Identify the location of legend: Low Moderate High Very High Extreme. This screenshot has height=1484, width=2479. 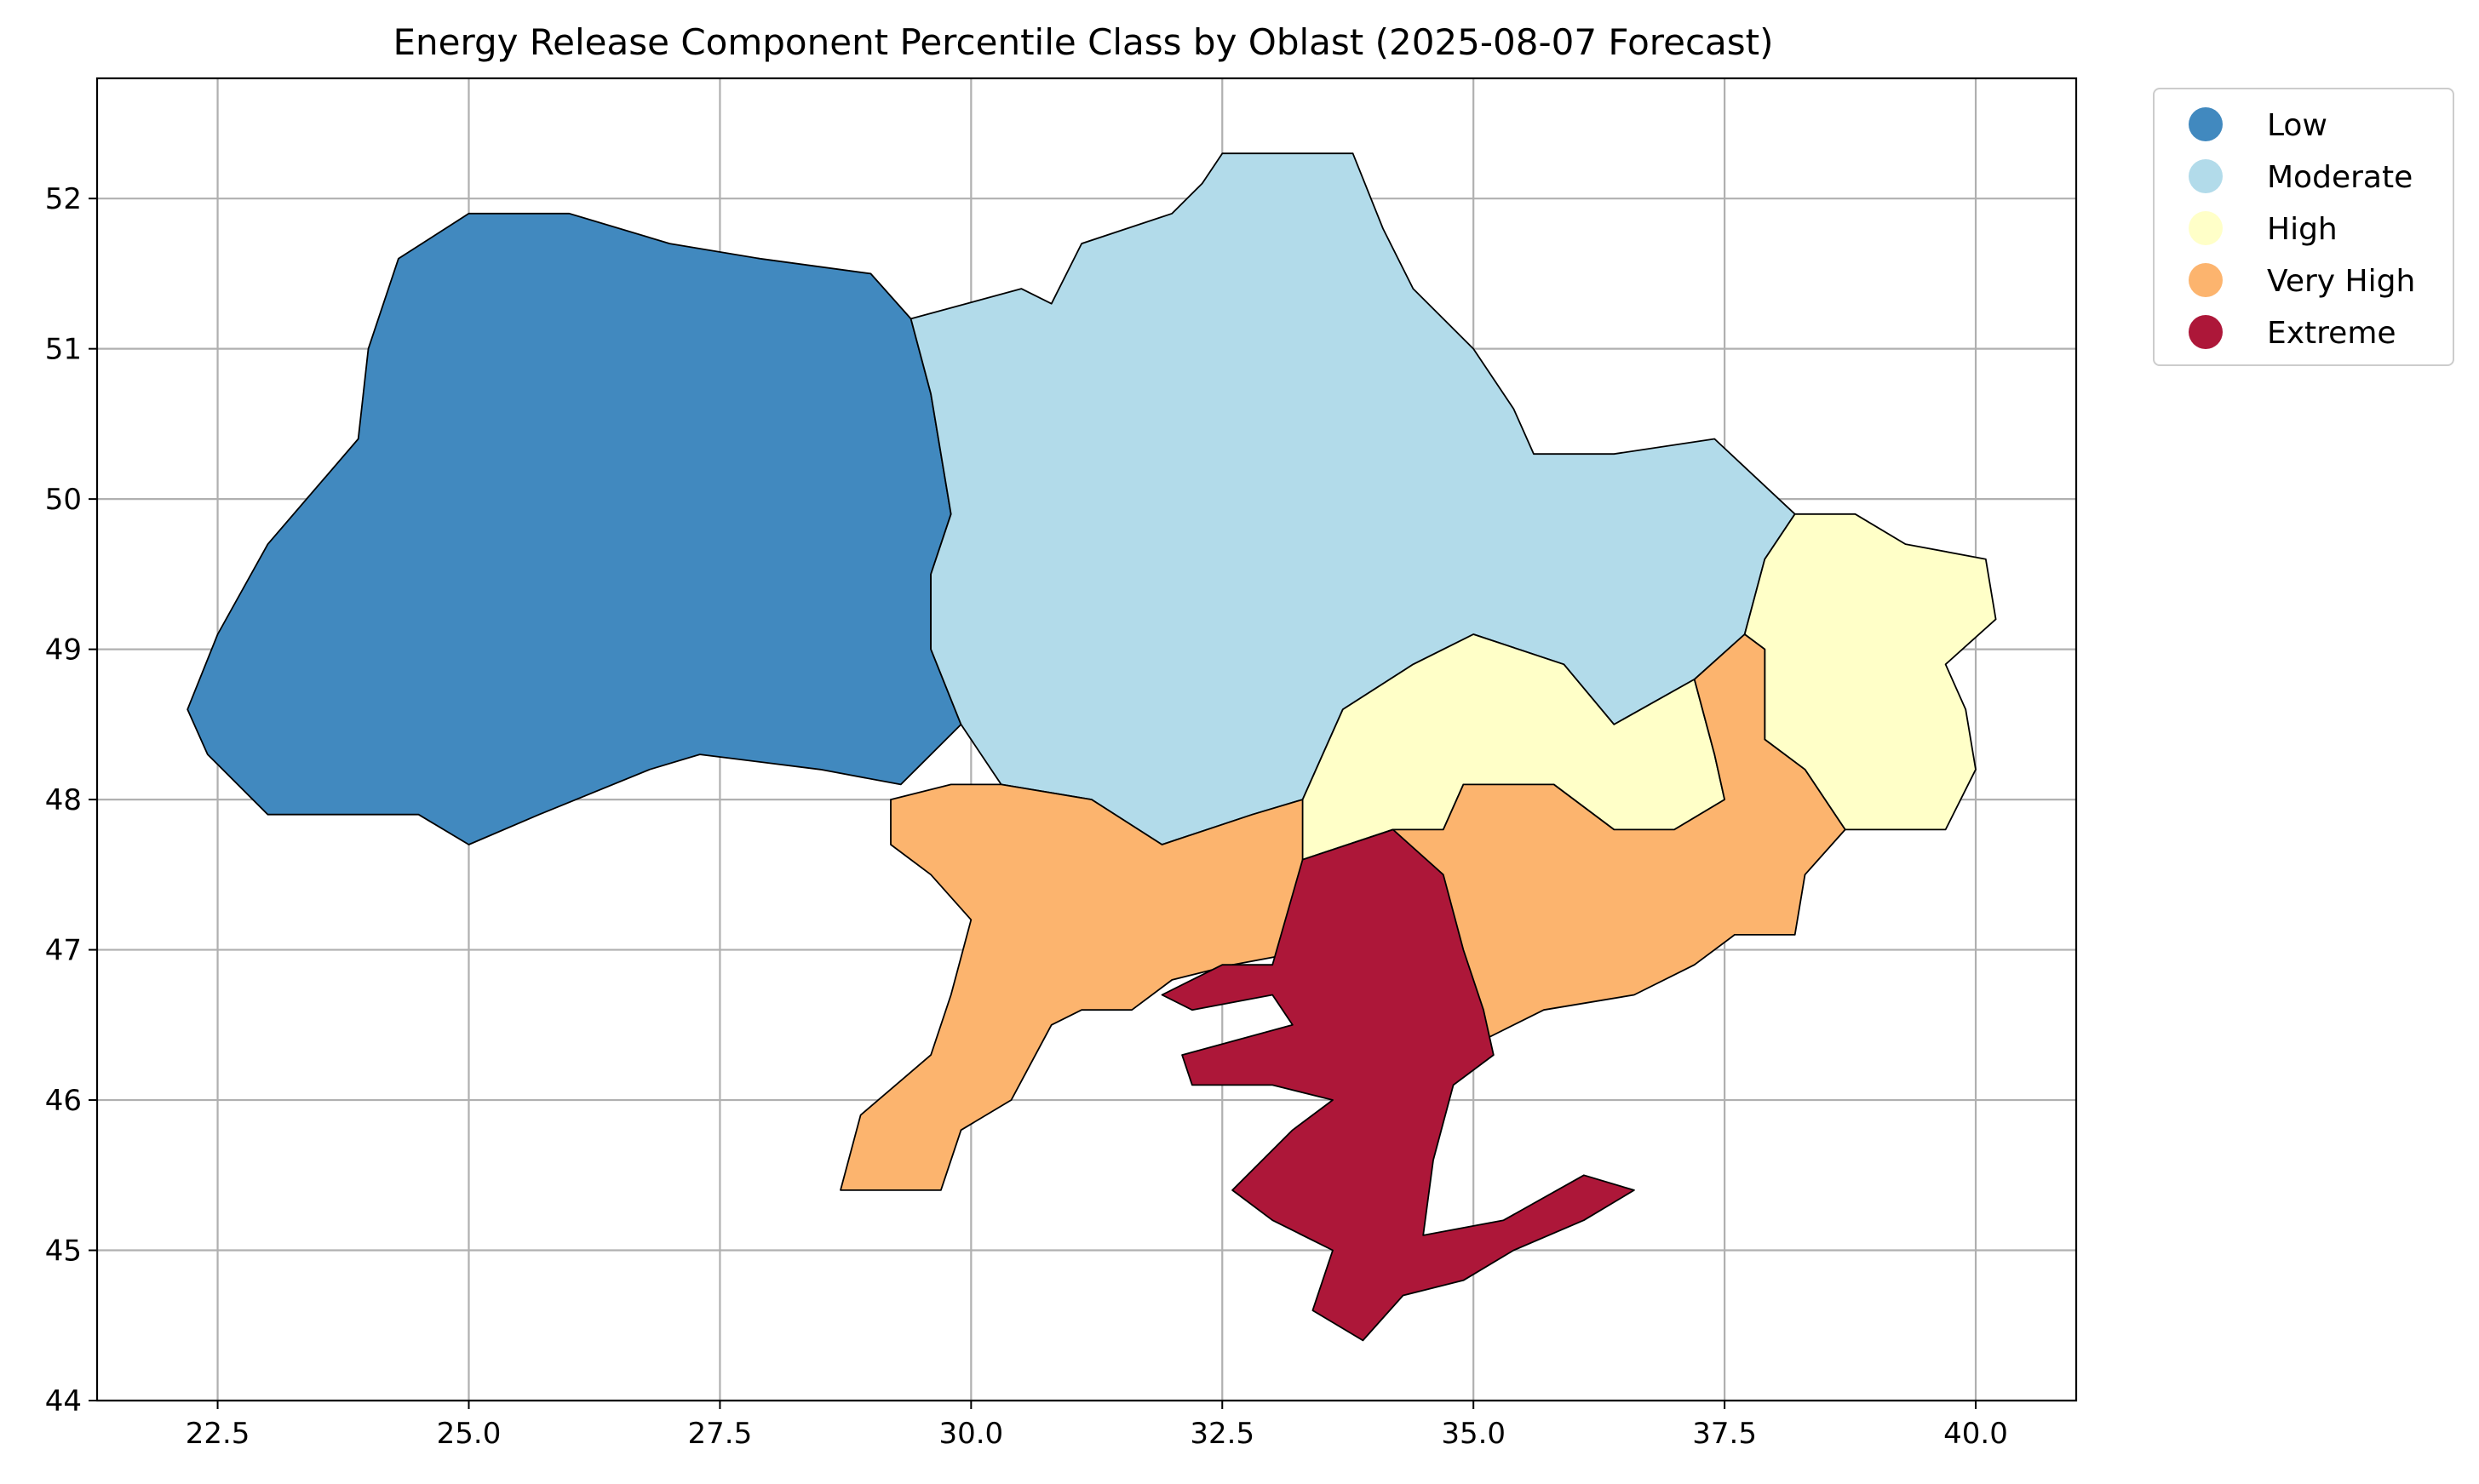
(2303, 227).